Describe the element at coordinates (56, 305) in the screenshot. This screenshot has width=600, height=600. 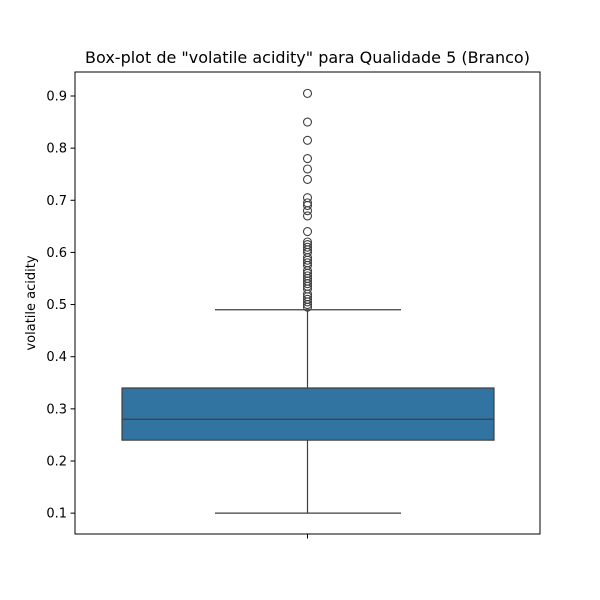
I see `y-tick-label: 0.5` at that location.